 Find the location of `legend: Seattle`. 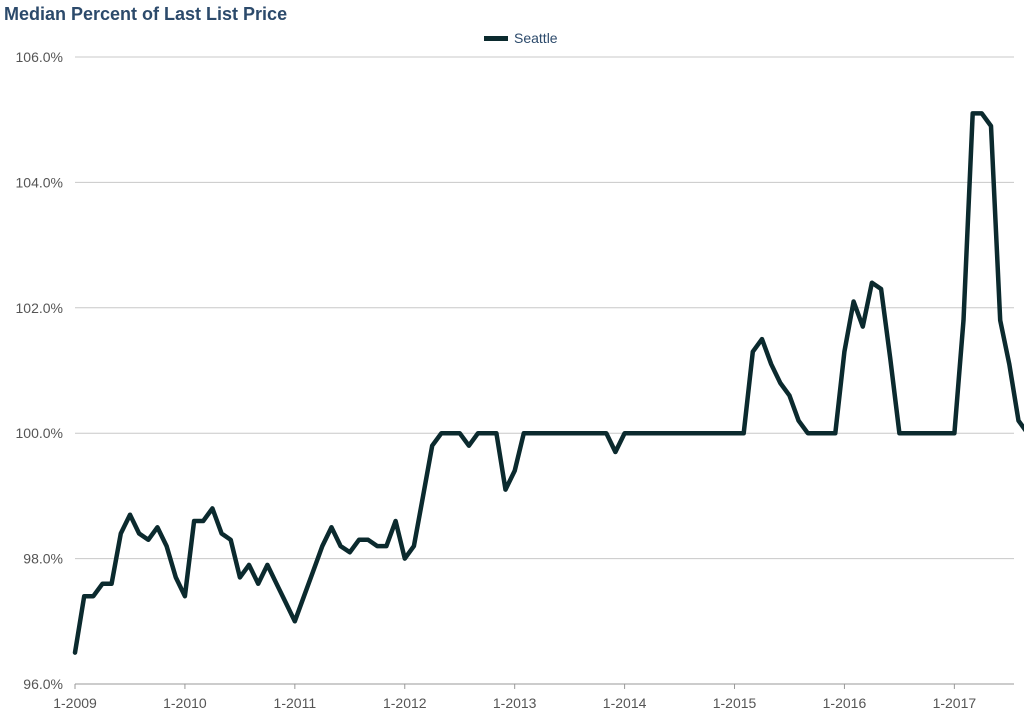

legend: Seattle is located at coordinates (521, 38).